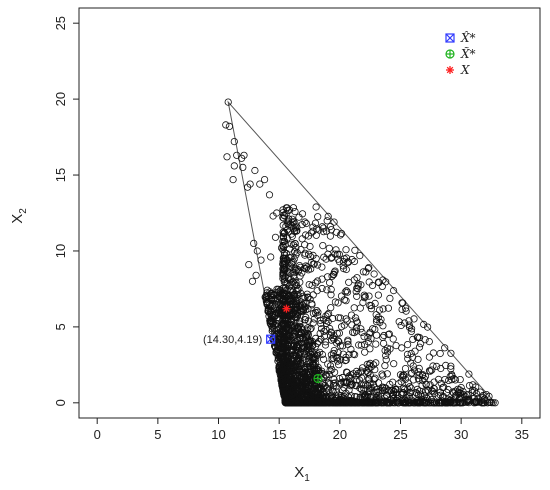 This screenshot has width=550, height=490. What do you see at coordinates (522, 434) in the screenshot?
I see `x-tick-label: 35` at bounding box center [522, 434].